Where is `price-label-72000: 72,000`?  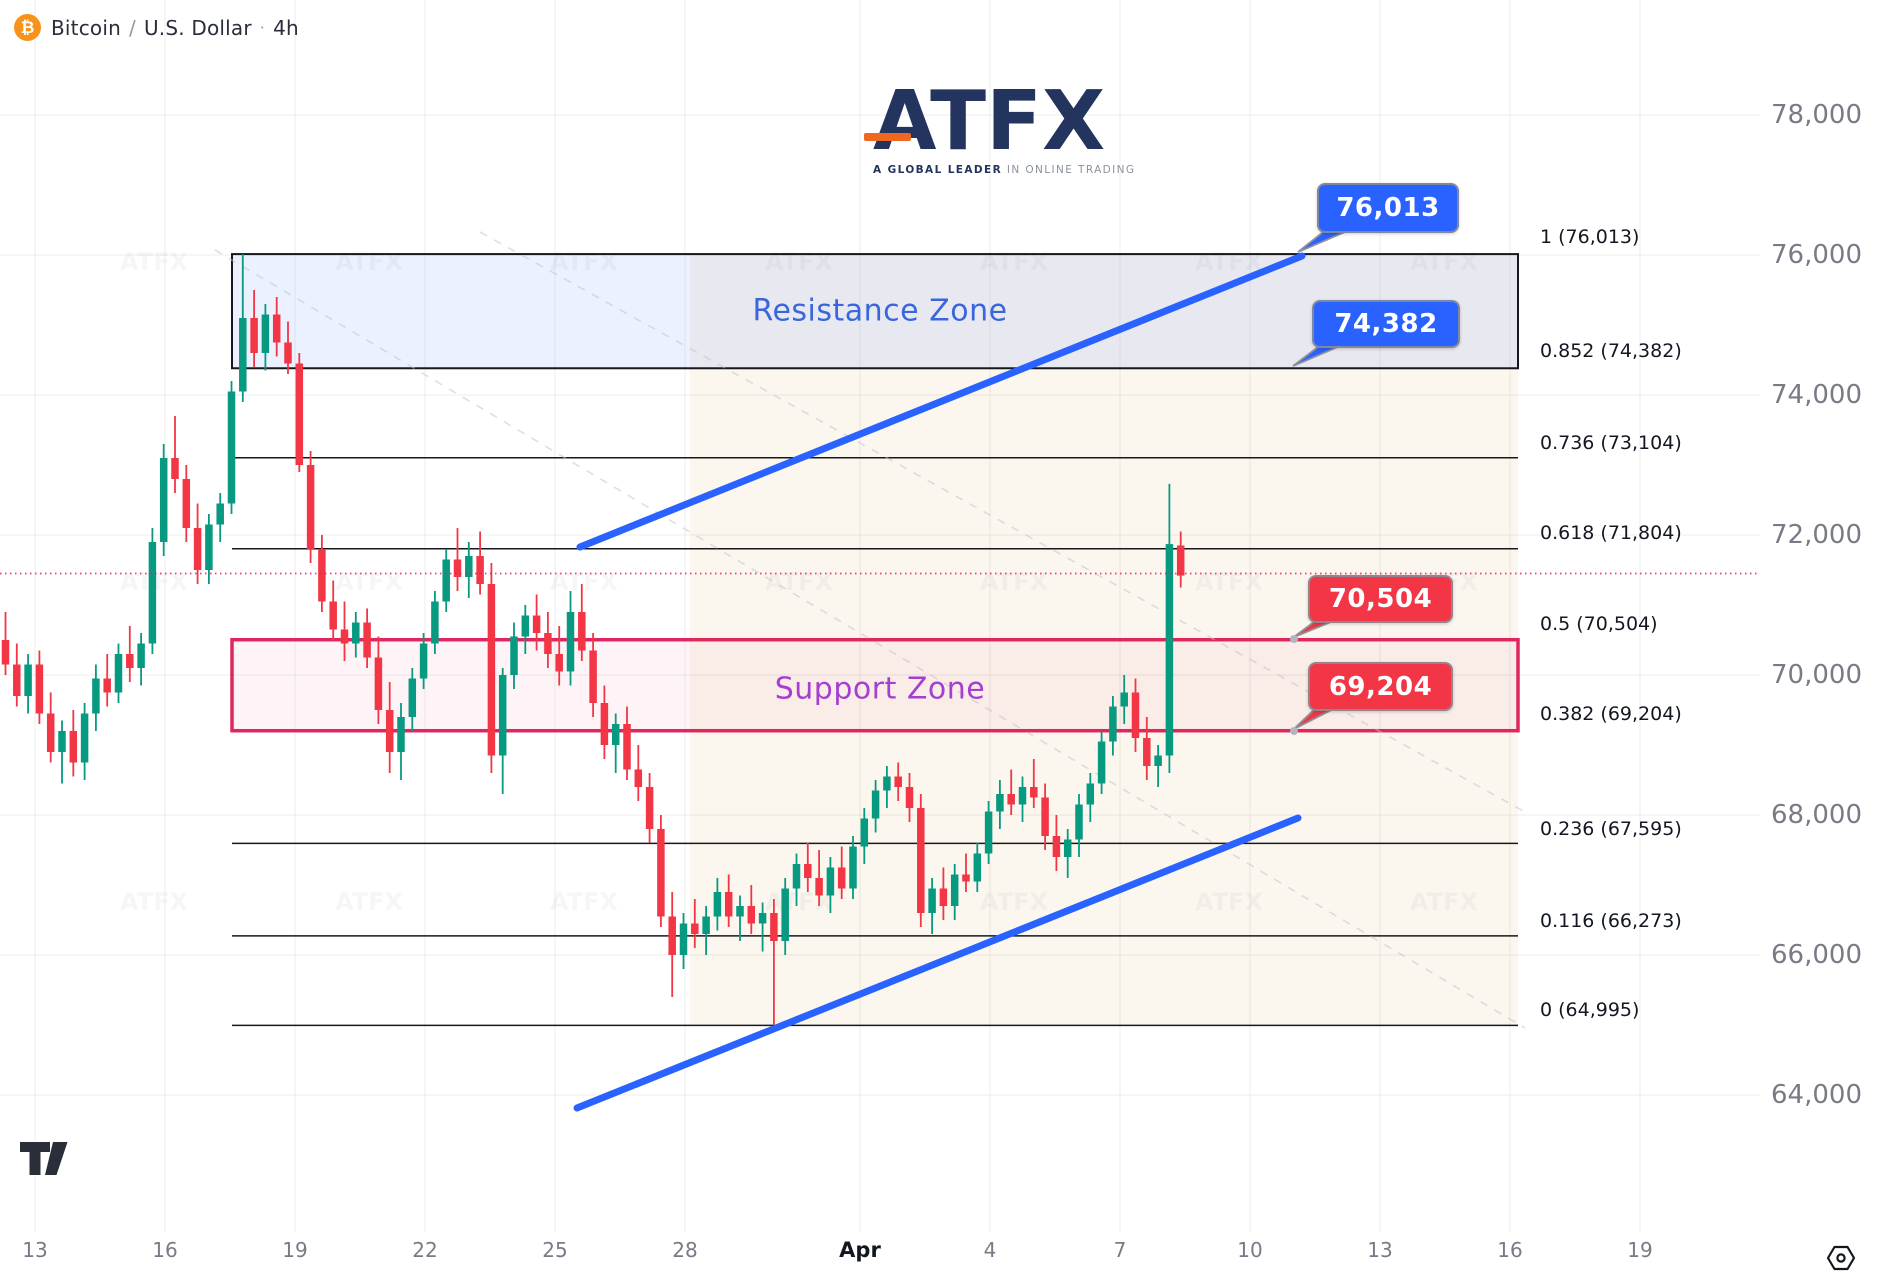
price-label-72000: 72,000 is located at coordinates (1816, 535).